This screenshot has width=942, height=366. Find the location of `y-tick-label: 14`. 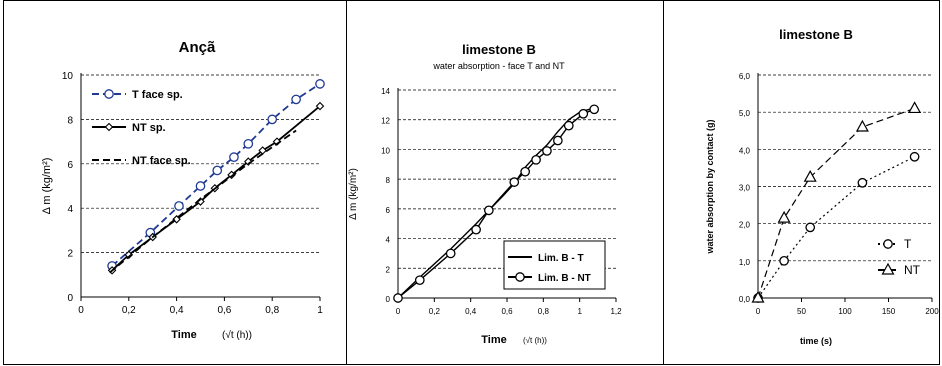

y-tick-label: 14 is located at coordinates (385, 91).